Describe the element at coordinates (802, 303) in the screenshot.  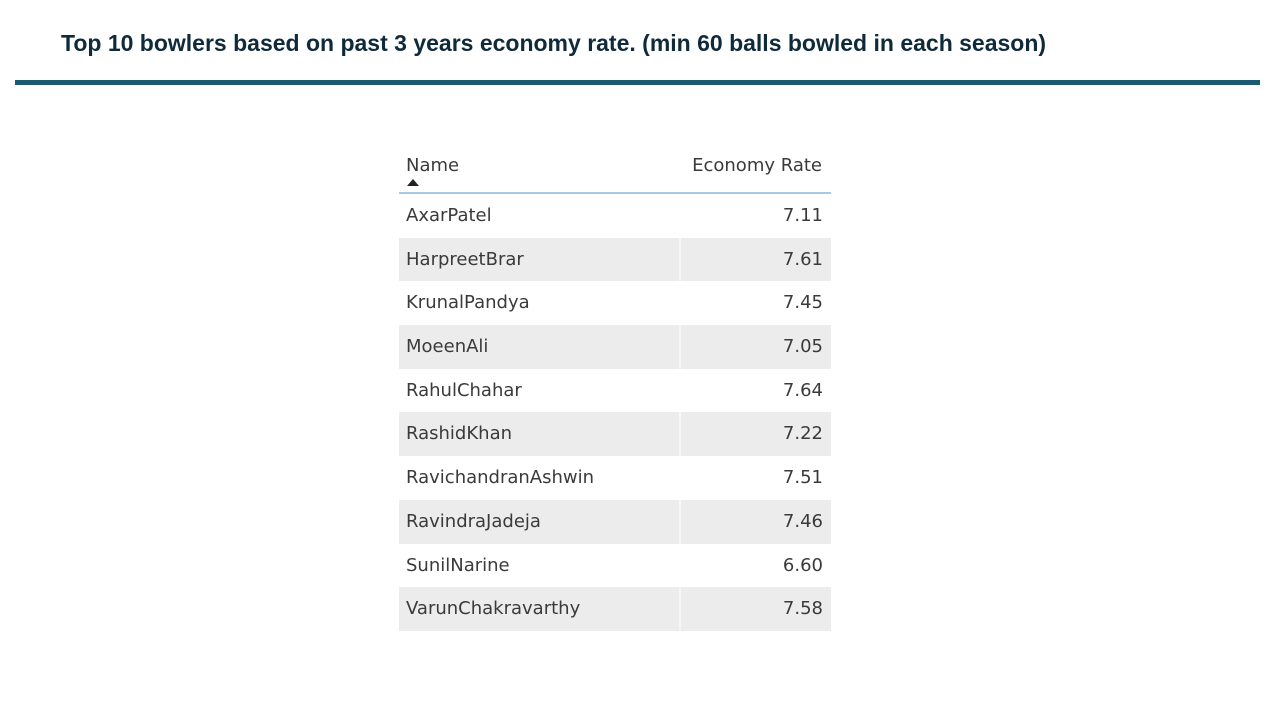
I see `cell-economy-rate: 7.45` at that location.